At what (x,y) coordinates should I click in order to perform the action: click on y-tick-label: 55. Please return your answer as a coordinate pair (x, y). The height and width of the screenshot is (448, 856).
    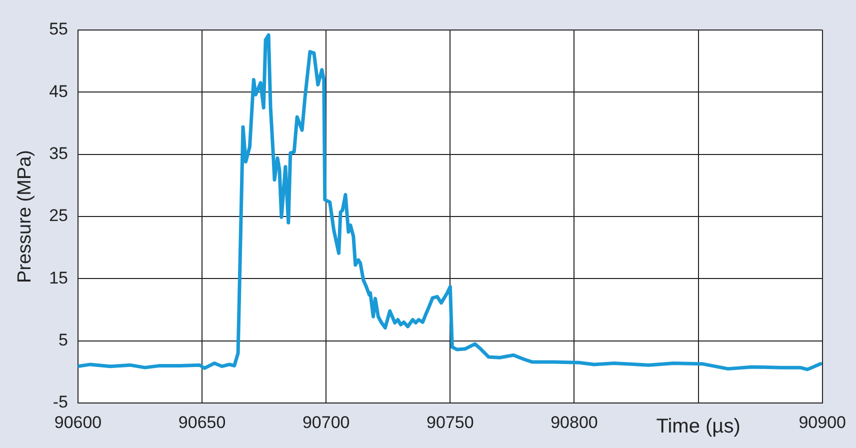
    Looking at the image, I should click on (58, 29).